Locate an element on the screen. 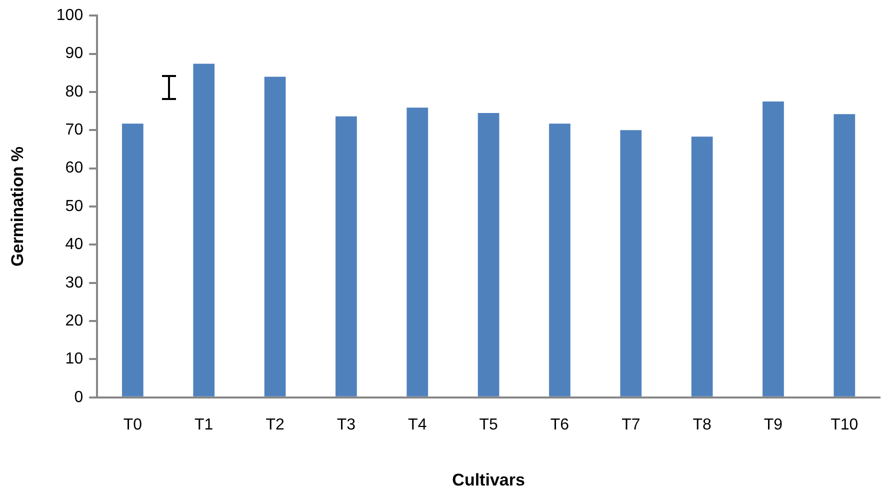 Image resolution: width=890 pixels, height=495 pixels. x-tick-label: T1 is located at coordinates (204, 425).